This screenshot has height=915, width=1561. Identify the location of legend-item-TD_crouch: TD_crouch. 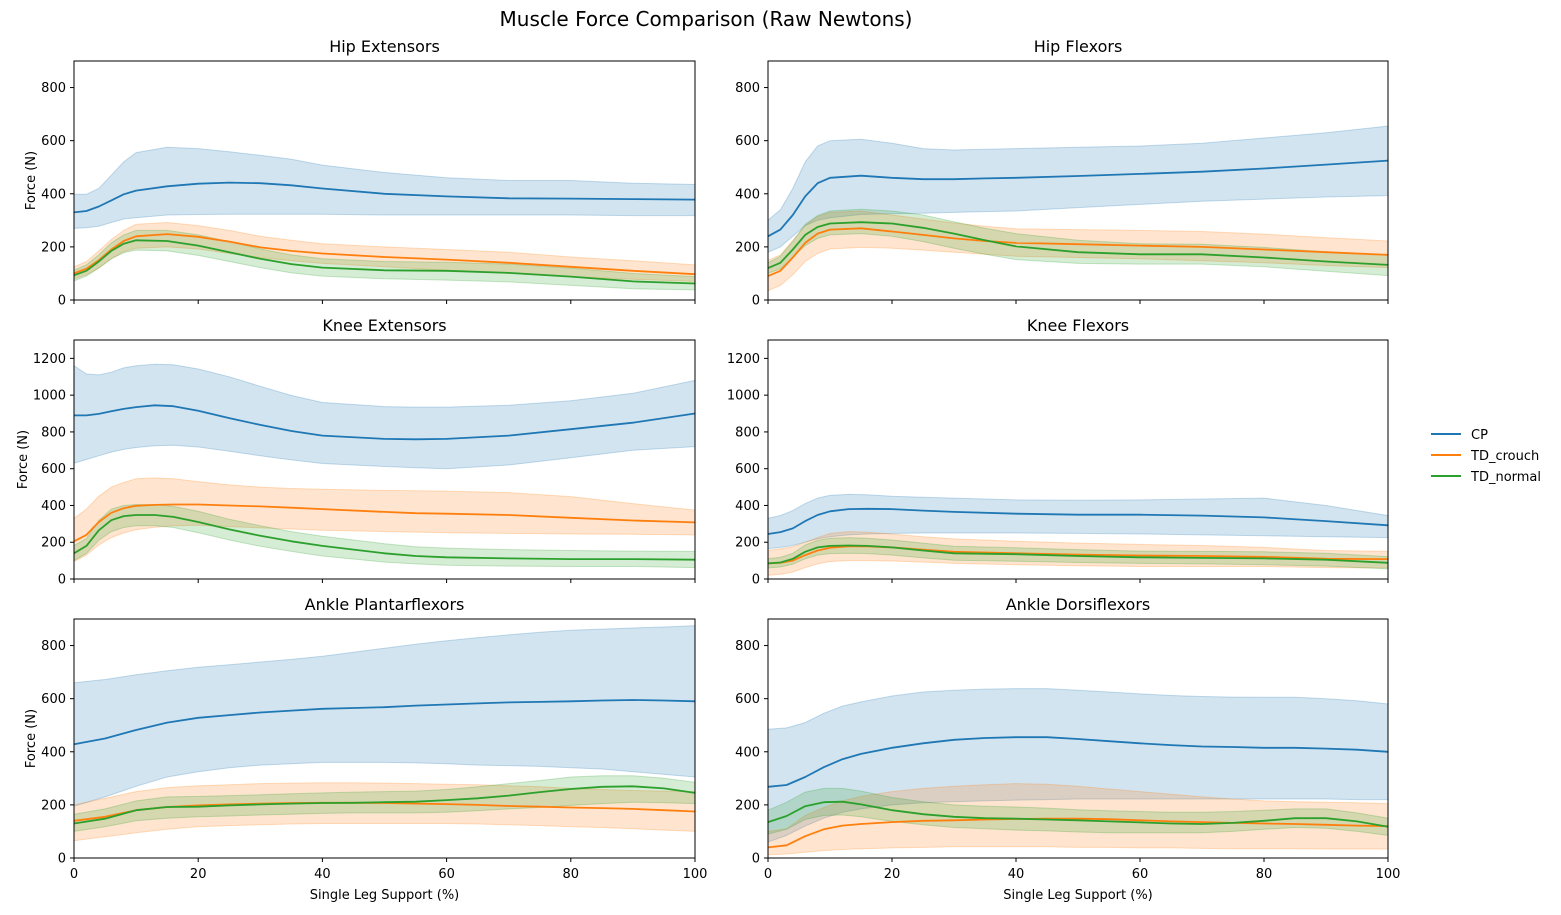
(1485, 456).